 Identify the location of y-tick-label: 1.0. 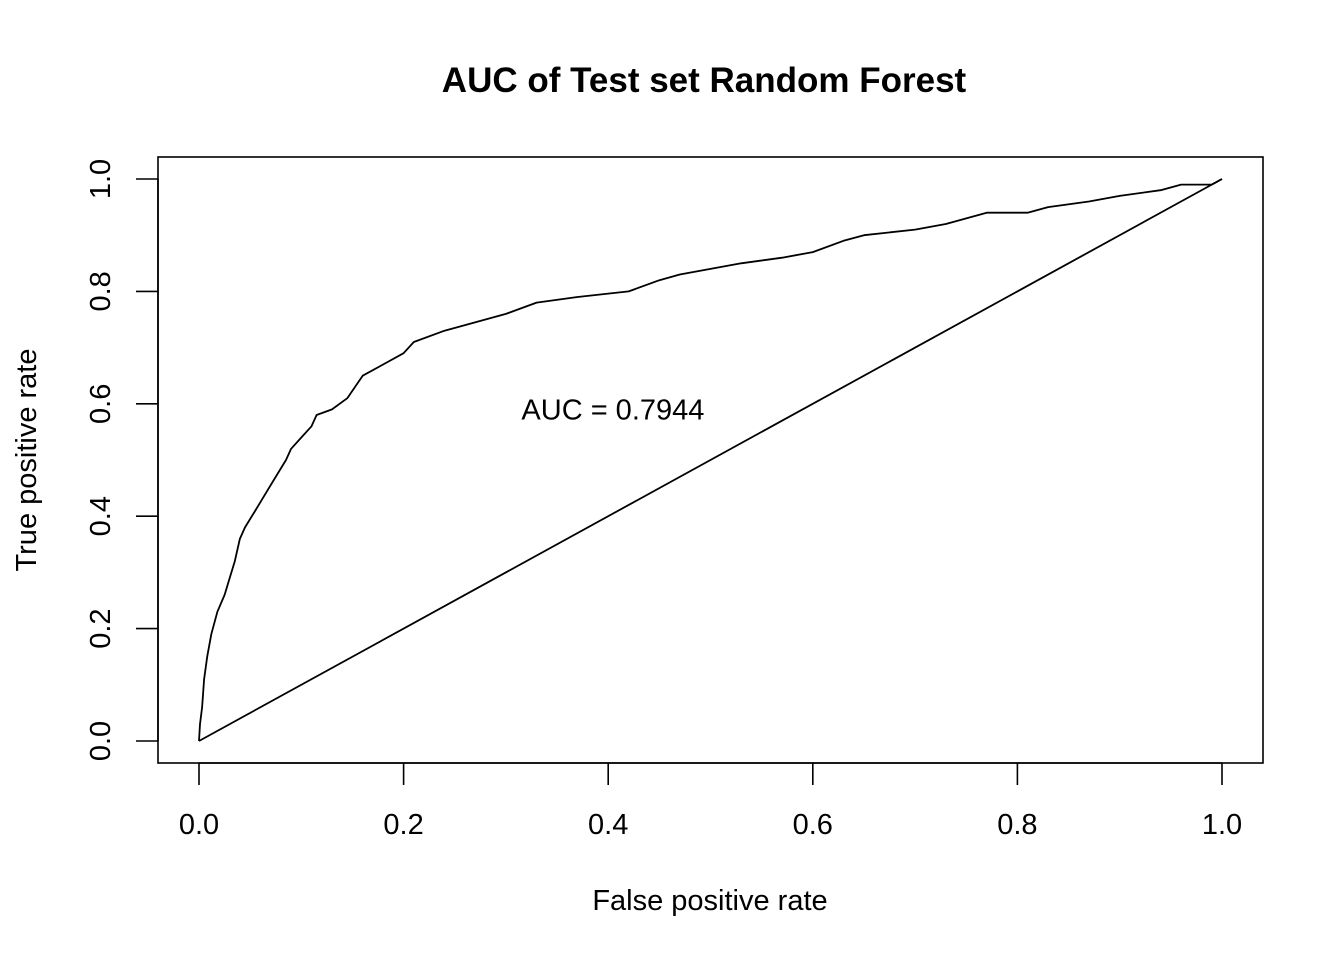
(101, 179).